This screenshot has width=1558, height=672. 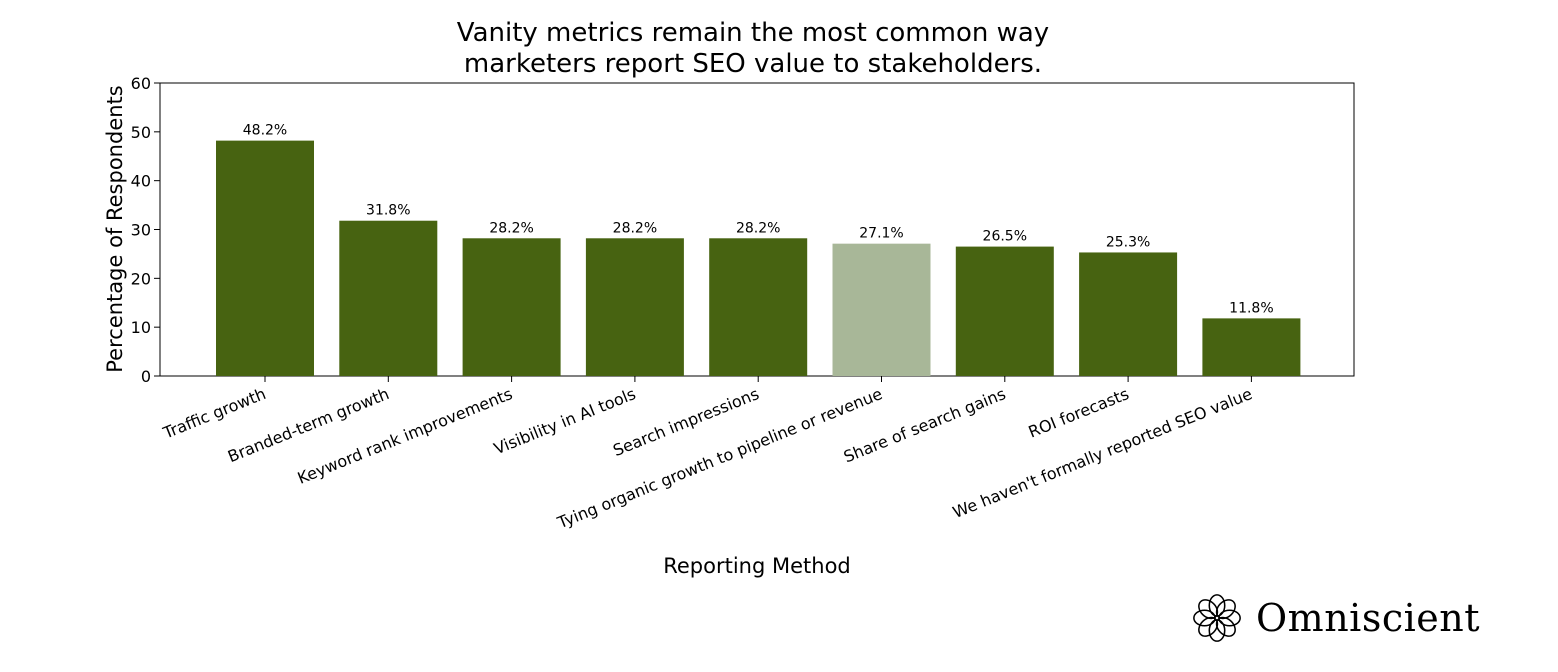 I want to click on x-axis-label: Reporting Method, so click(x=757, y=566).